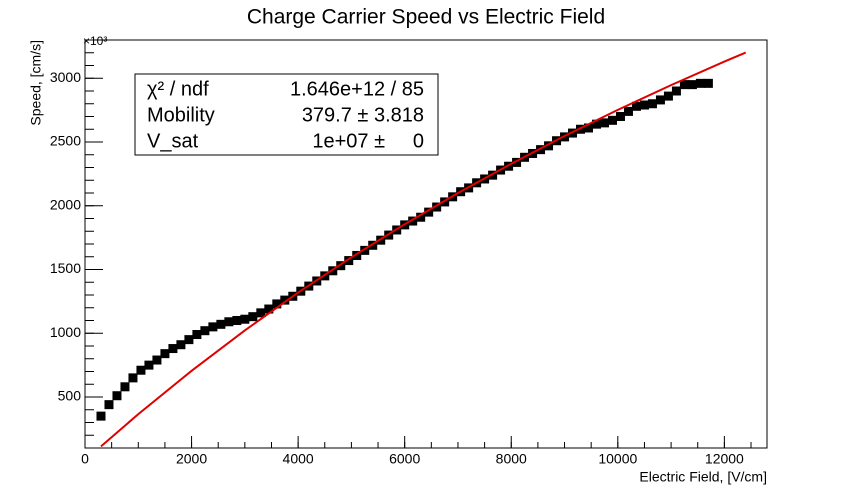 The image size is (853, 499). What do you see at coordinates (65, 77) in the screenshot?
I see `y-tick-label: 3000` at bounding box center [65, 77].